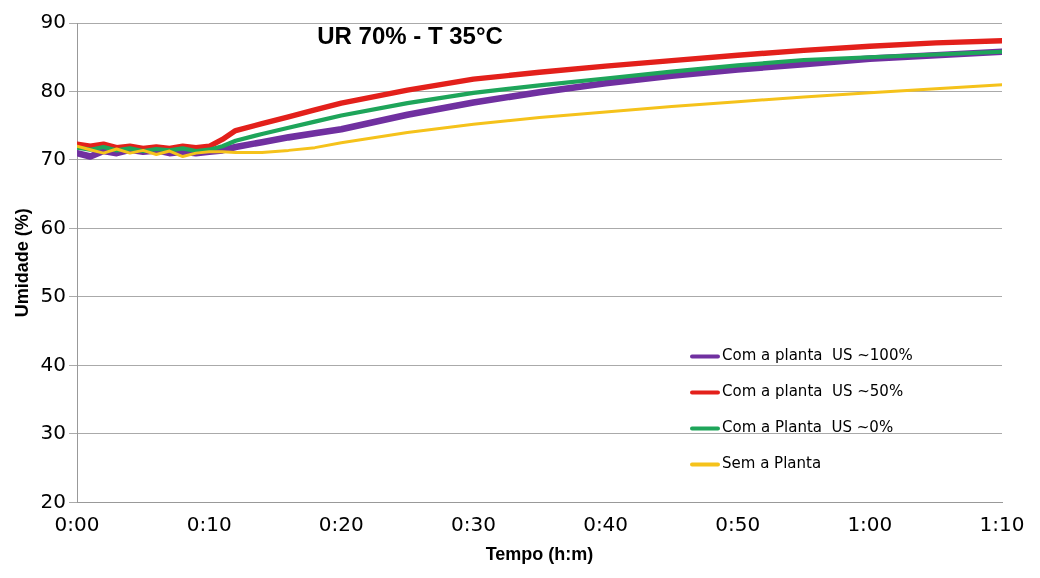 This screenshot has width=1040, height=578. I want to click on y-tick-label: 50, so click(53, 295).